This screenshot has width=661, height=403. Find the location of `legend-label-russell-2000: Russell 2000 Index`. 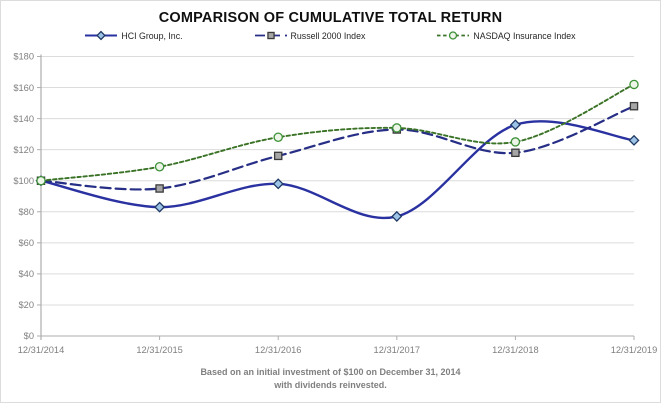

legend-label-russell-2000: Russell 2000 Index is located at coordinates (328, 35).